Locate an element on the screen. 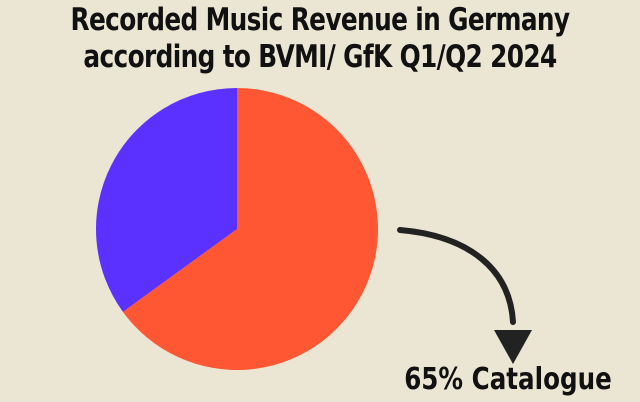 Image resolution: width=640 pixels, height=402 pixels. callout-arrow-head is located at coordinates (513, 347).